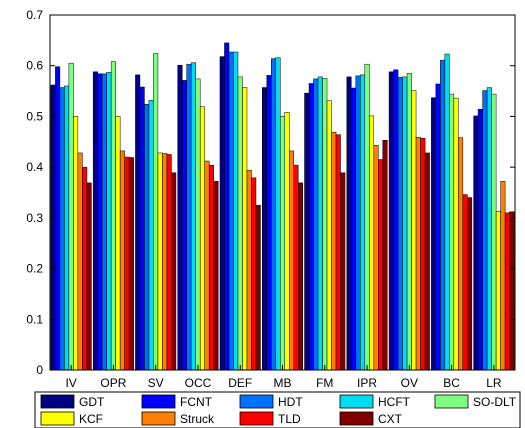  What do you see at coordinates (434, 234) in the screenshot?
I see `bar-gdt-bc` at bounding box center [434, 234].